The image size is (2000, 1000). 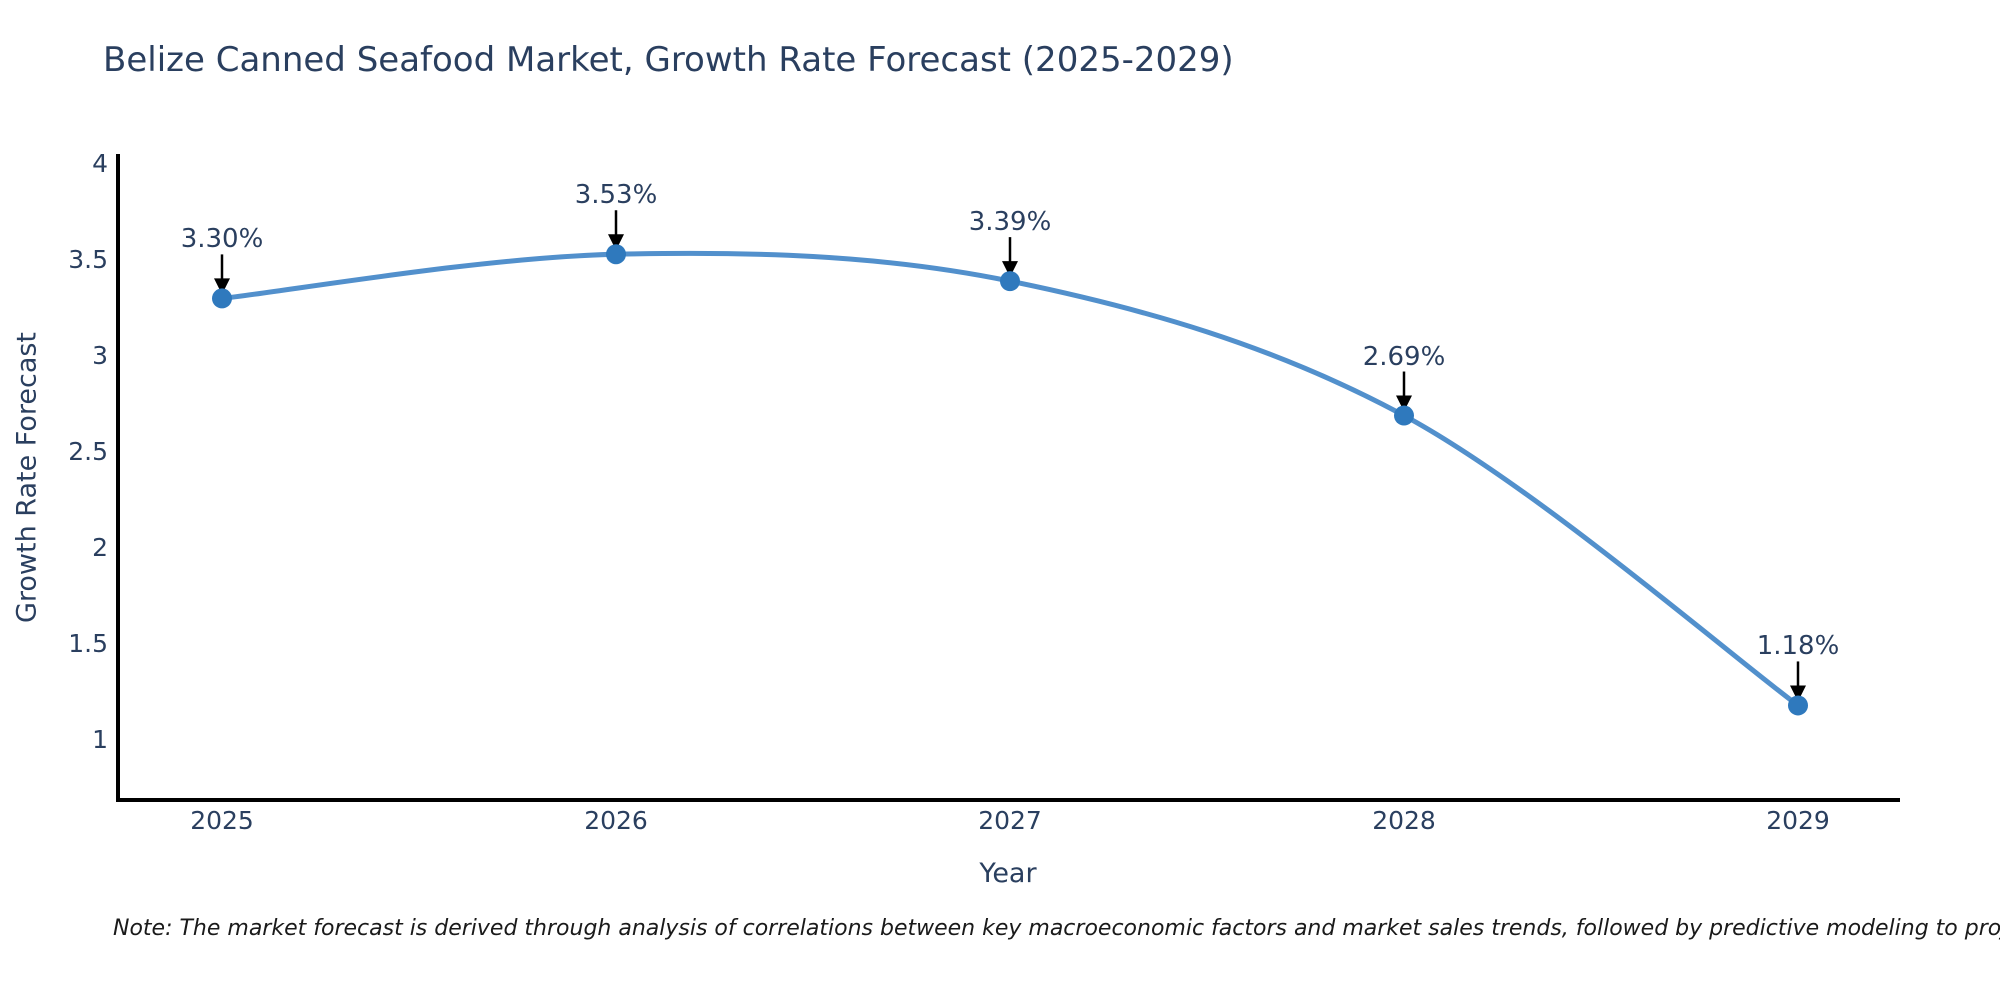 I want to click on x-tick-label: 2027, so click(x=1010, y=820).